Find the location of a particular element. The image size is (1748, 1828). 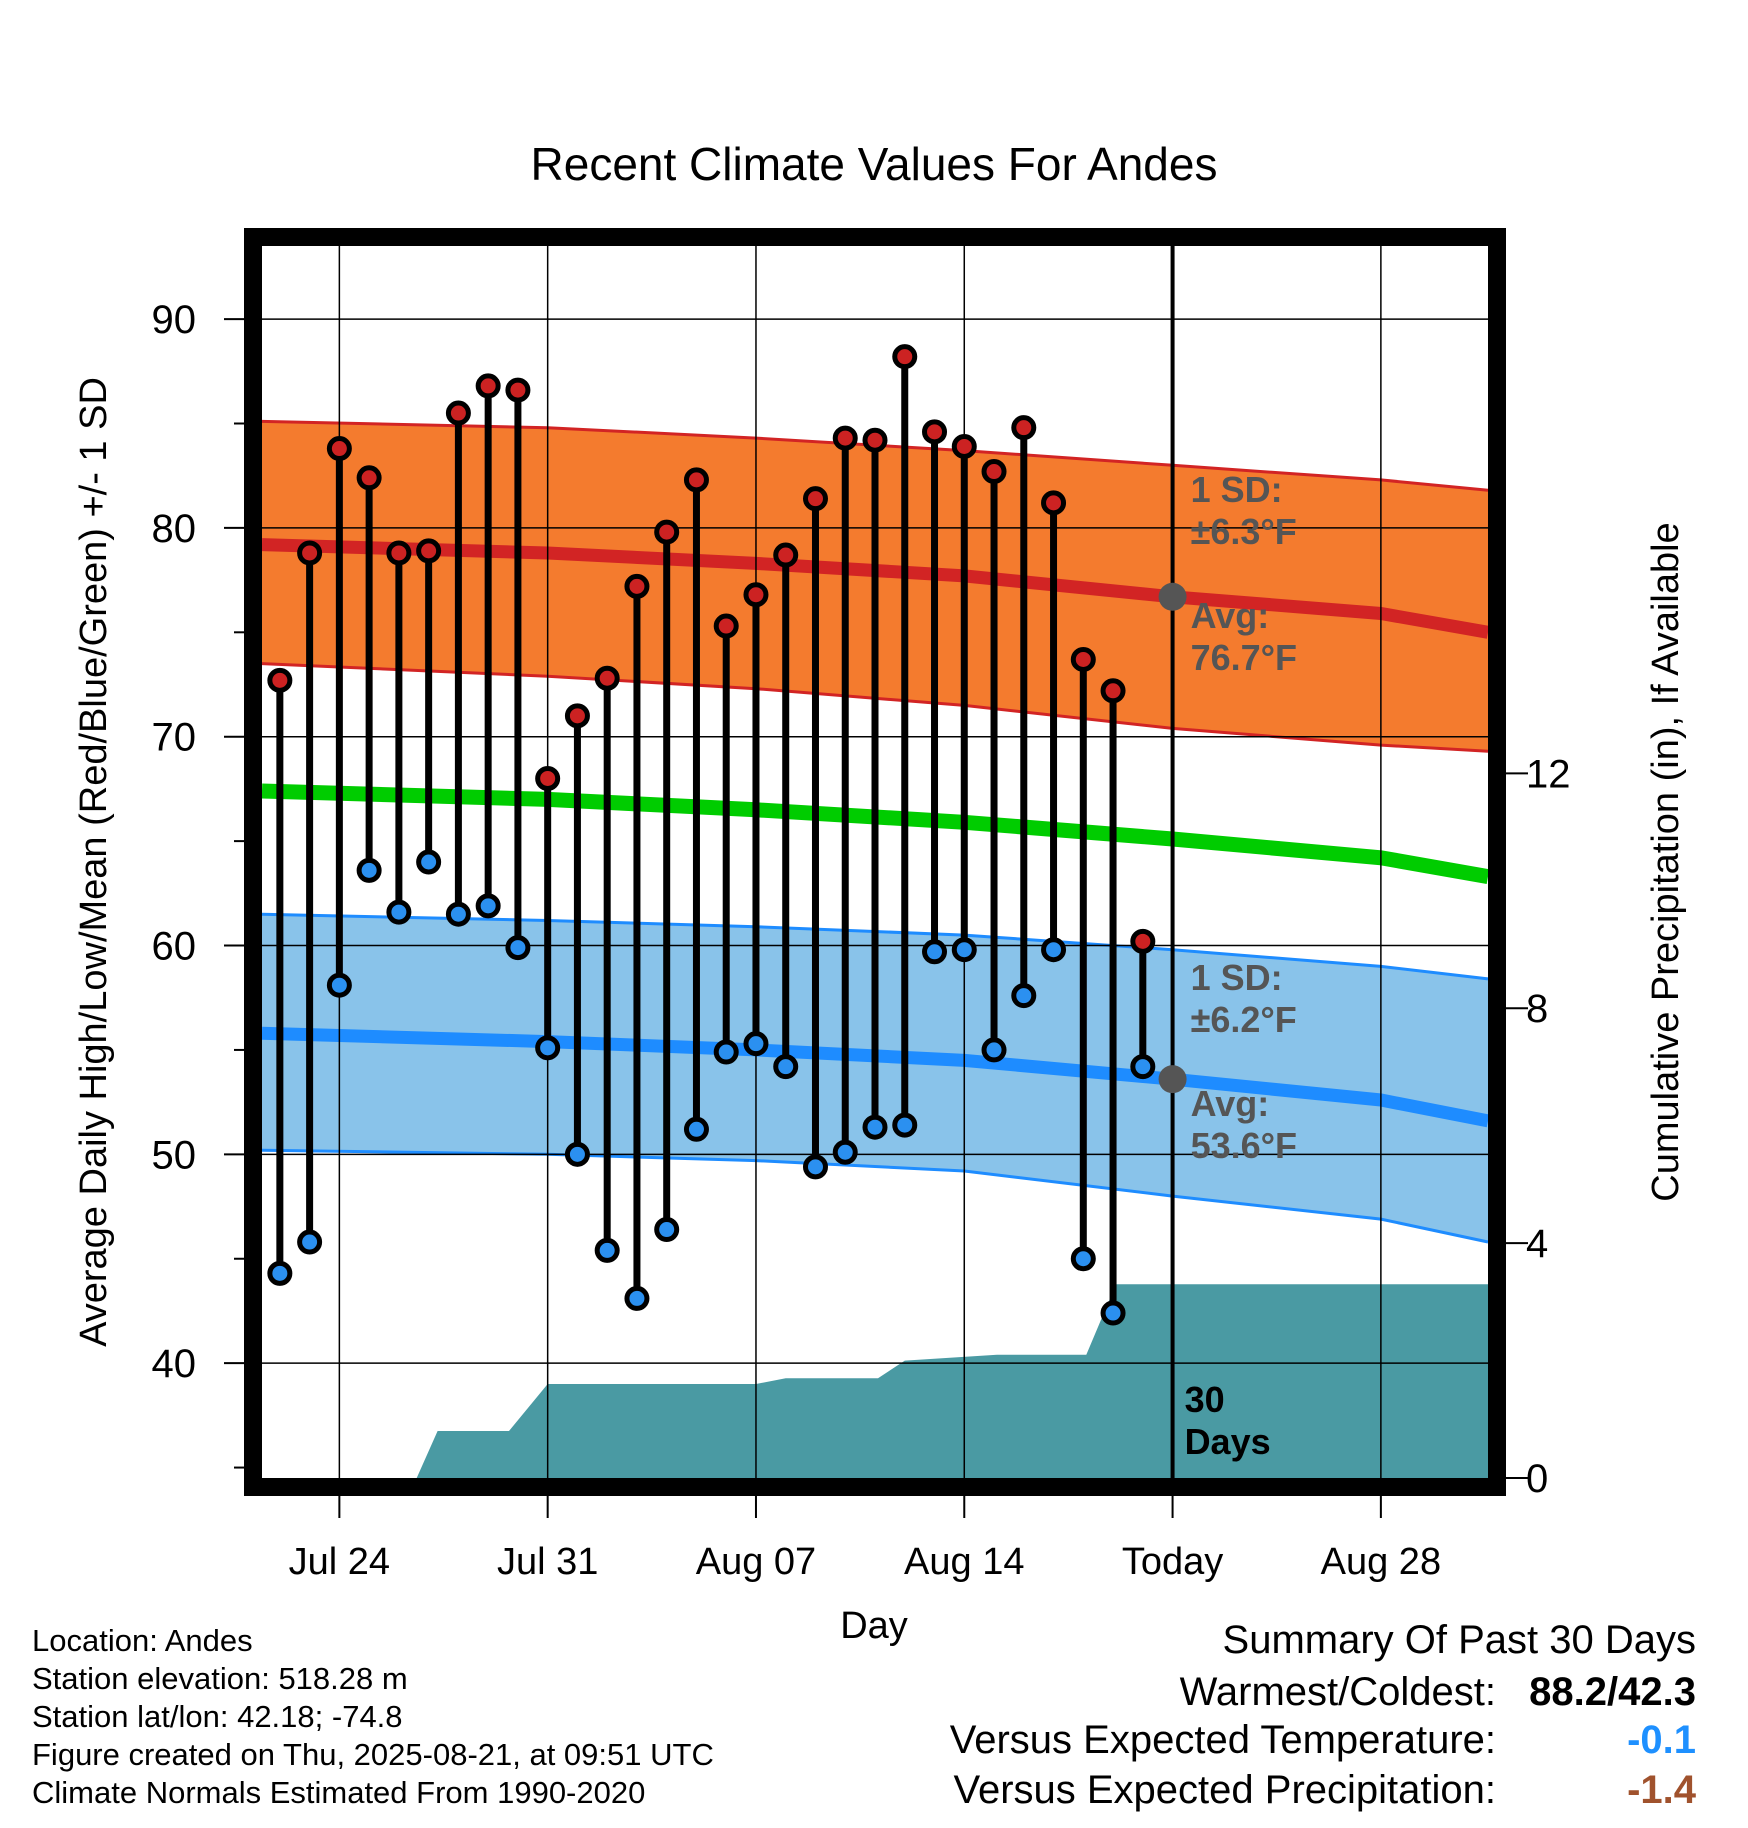

x-tick-label: Today is located at coordinates (1172, 1562).